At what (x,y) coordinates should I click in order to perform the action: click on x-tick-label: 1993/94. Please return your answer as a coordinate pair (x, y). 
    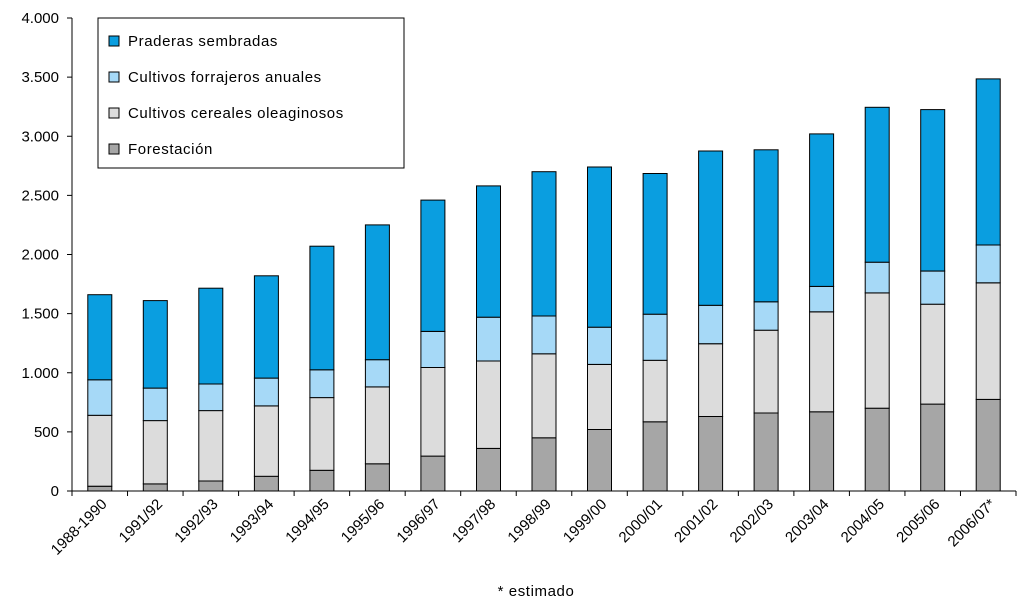
    Looking at the image, I should click on (252, 521).